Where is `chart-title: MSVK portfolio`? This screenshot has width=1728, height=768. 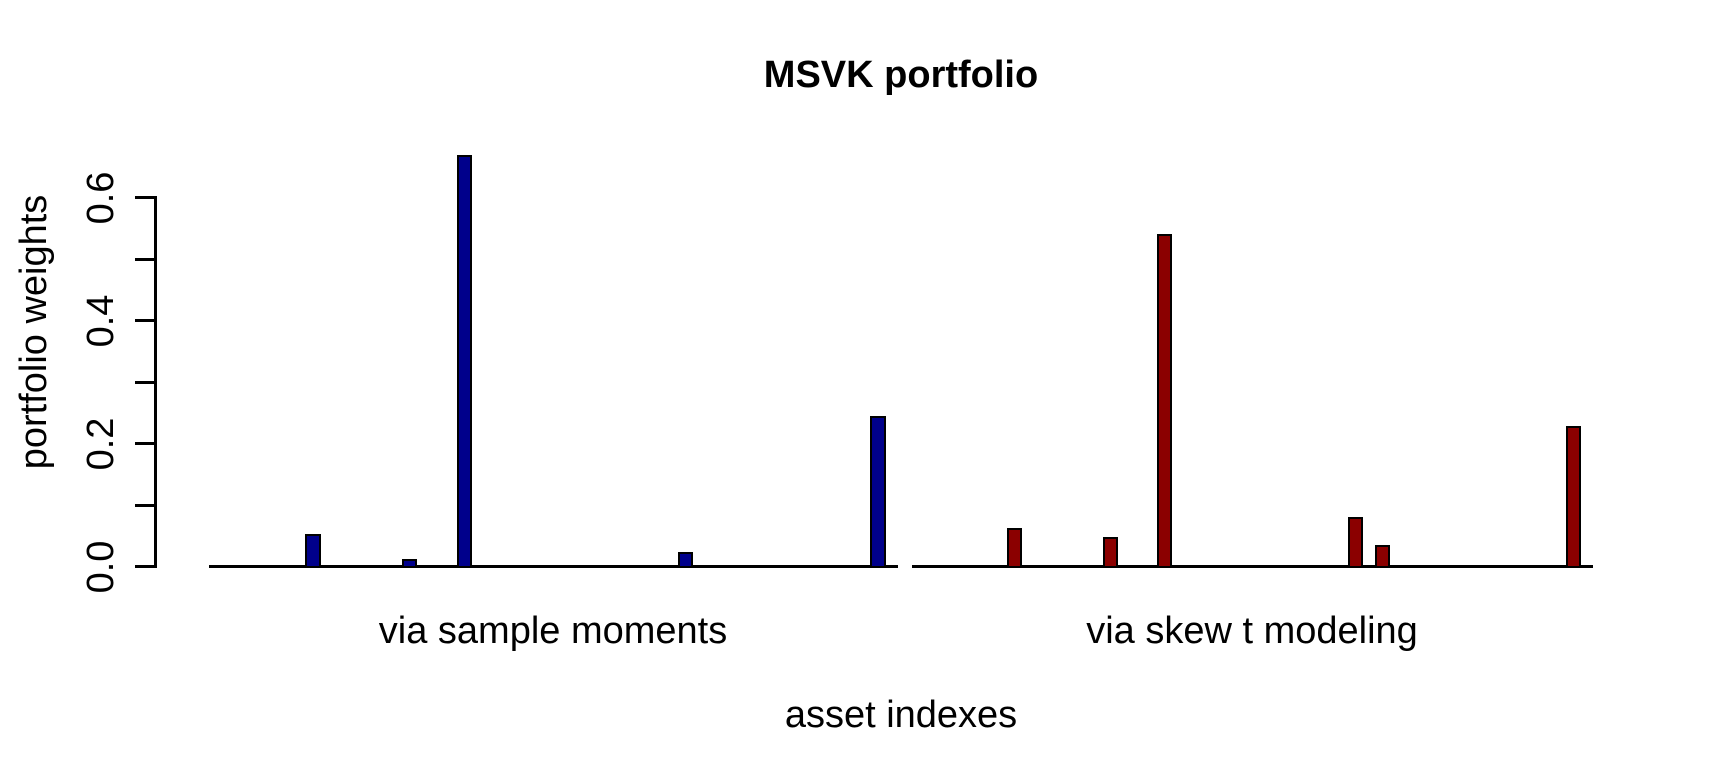 chart-title: MSVK portfolio is located at coordinates (901, 75).